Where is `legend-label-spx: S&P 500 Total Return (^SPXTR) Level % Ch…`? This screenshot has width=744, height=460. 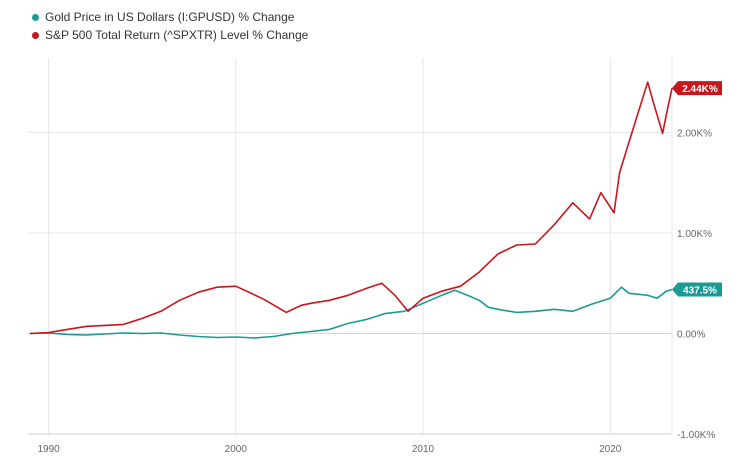
legend-label-spx: S&P 500 Total Return (^SPXTR) Level % Ch… is located at coordinates (177, 35).